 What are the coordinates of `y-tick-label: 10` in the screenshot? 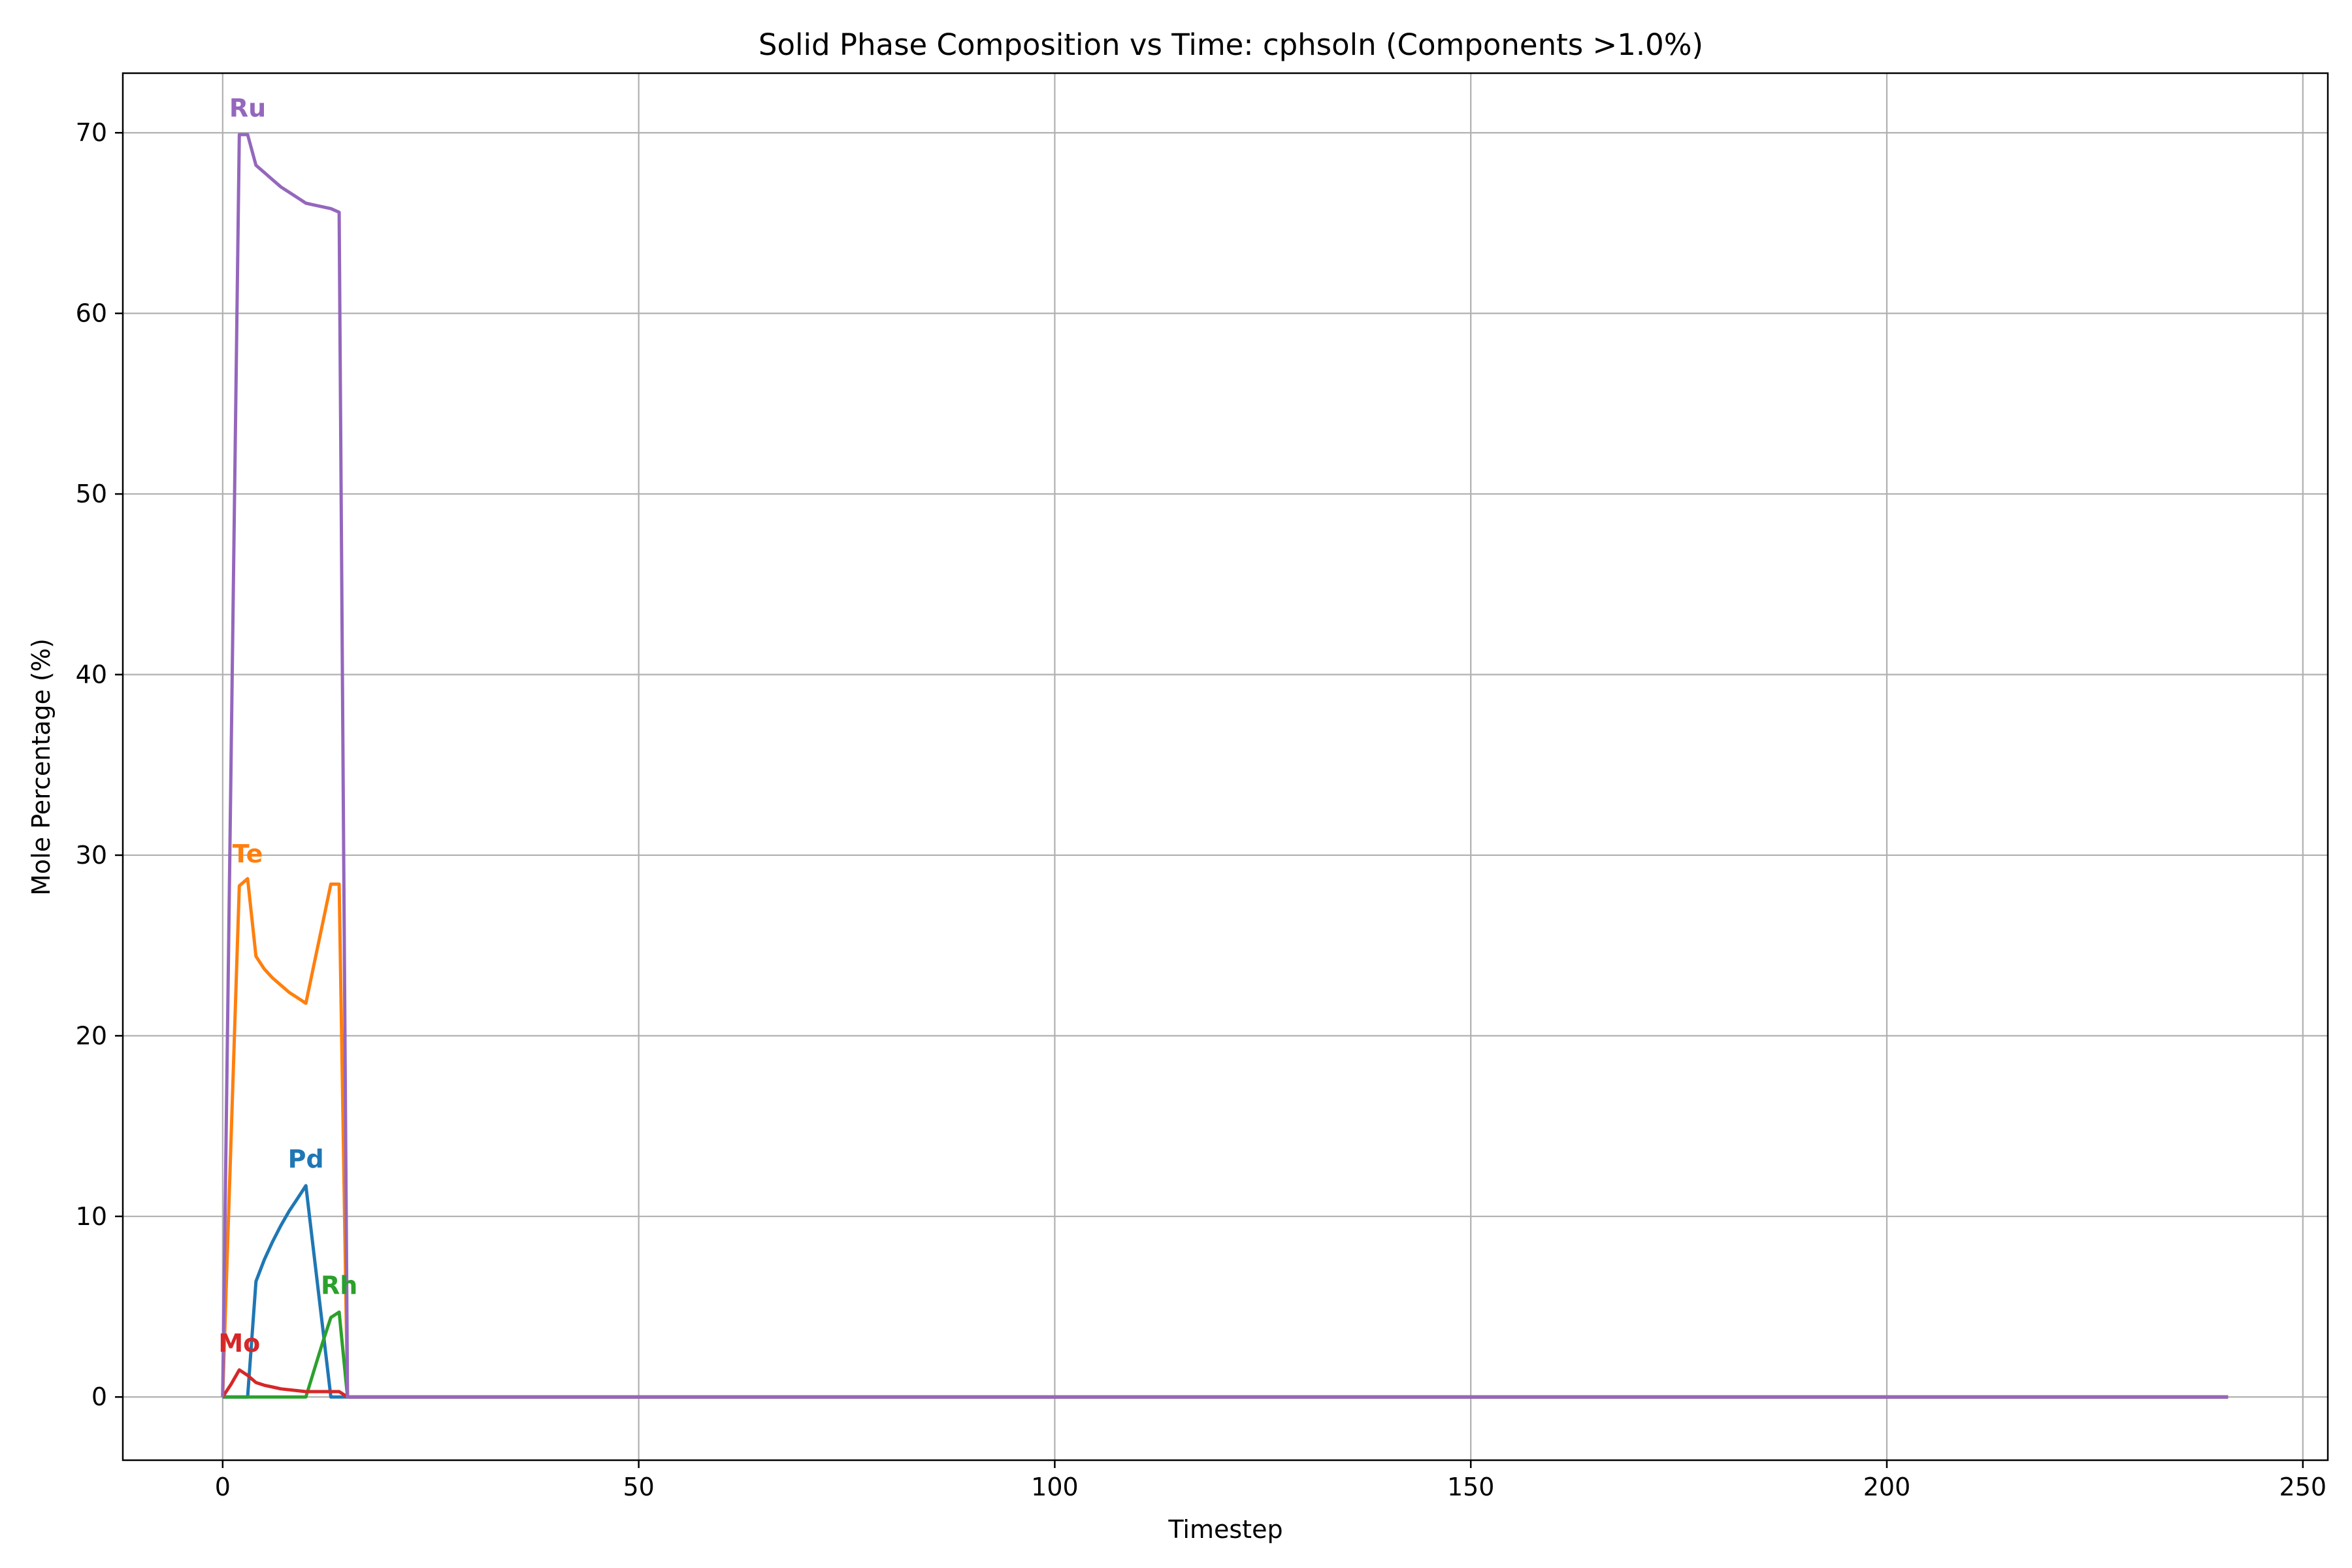 It's located at (91, 1216).